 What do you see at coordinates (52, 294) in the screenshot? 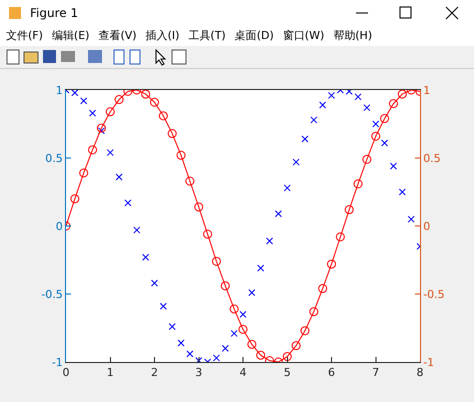
I see `y-tick-label: -0.5` at bounding box center [52, 294].